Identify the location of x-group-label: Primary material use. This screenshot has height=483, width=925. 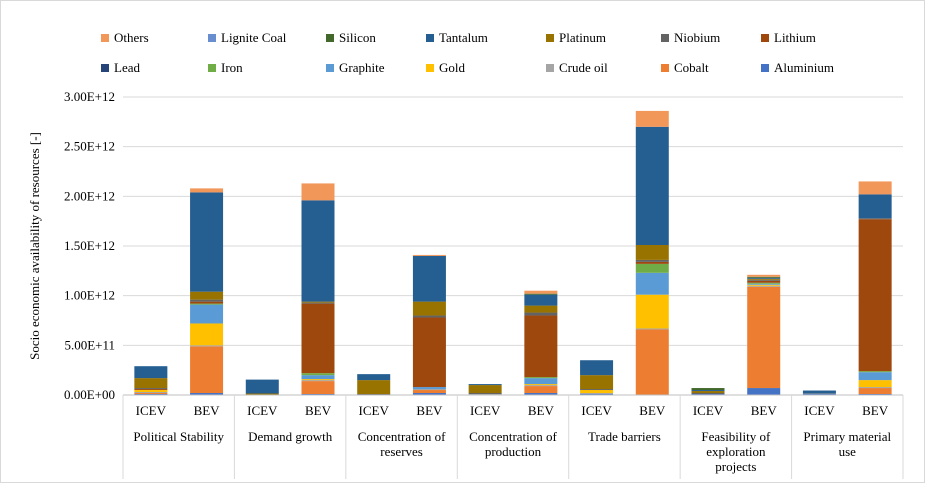
(847, 444).